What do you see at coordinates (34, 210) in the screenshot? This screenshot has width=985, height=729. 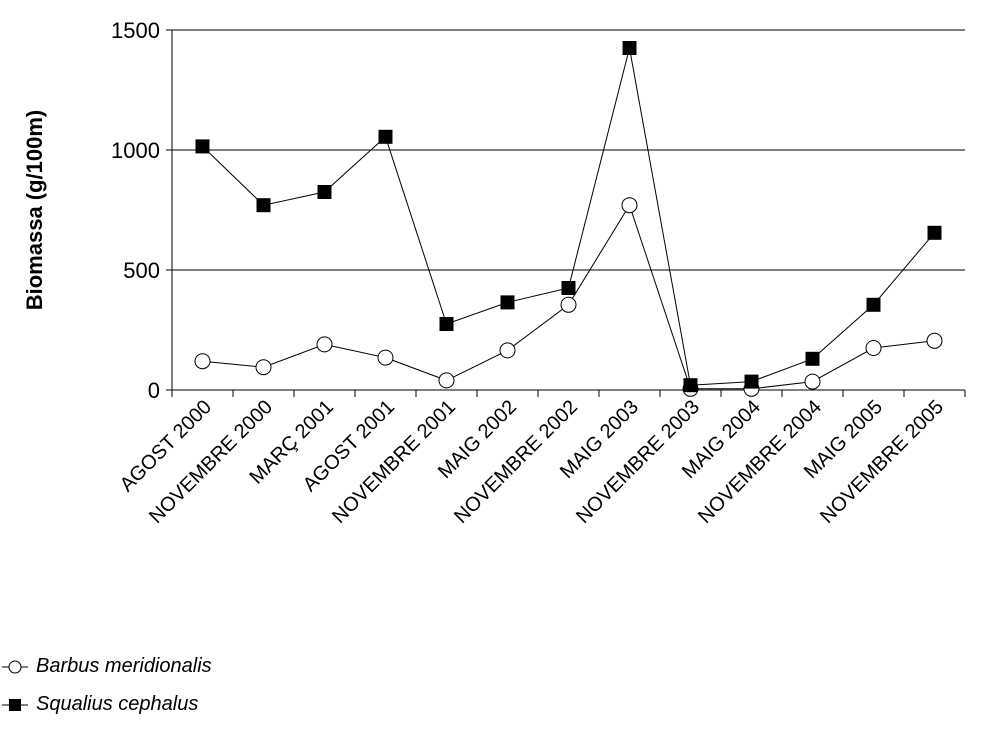 I see `y-axis-label: Biomassa (g/100m)` at bounding box center [34, 210].